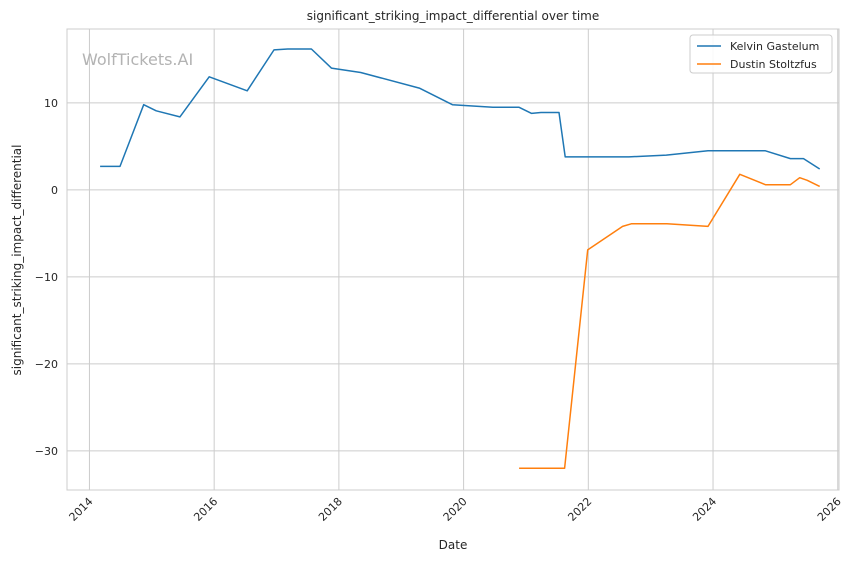 The height and width of the screenshot is (561, 850). What do you see at coordinates (774, 46) in the screenshot?
I see `legend-label-kelvin-gastelum: Kelvin Gastelum` at bounding box center [774, 46].